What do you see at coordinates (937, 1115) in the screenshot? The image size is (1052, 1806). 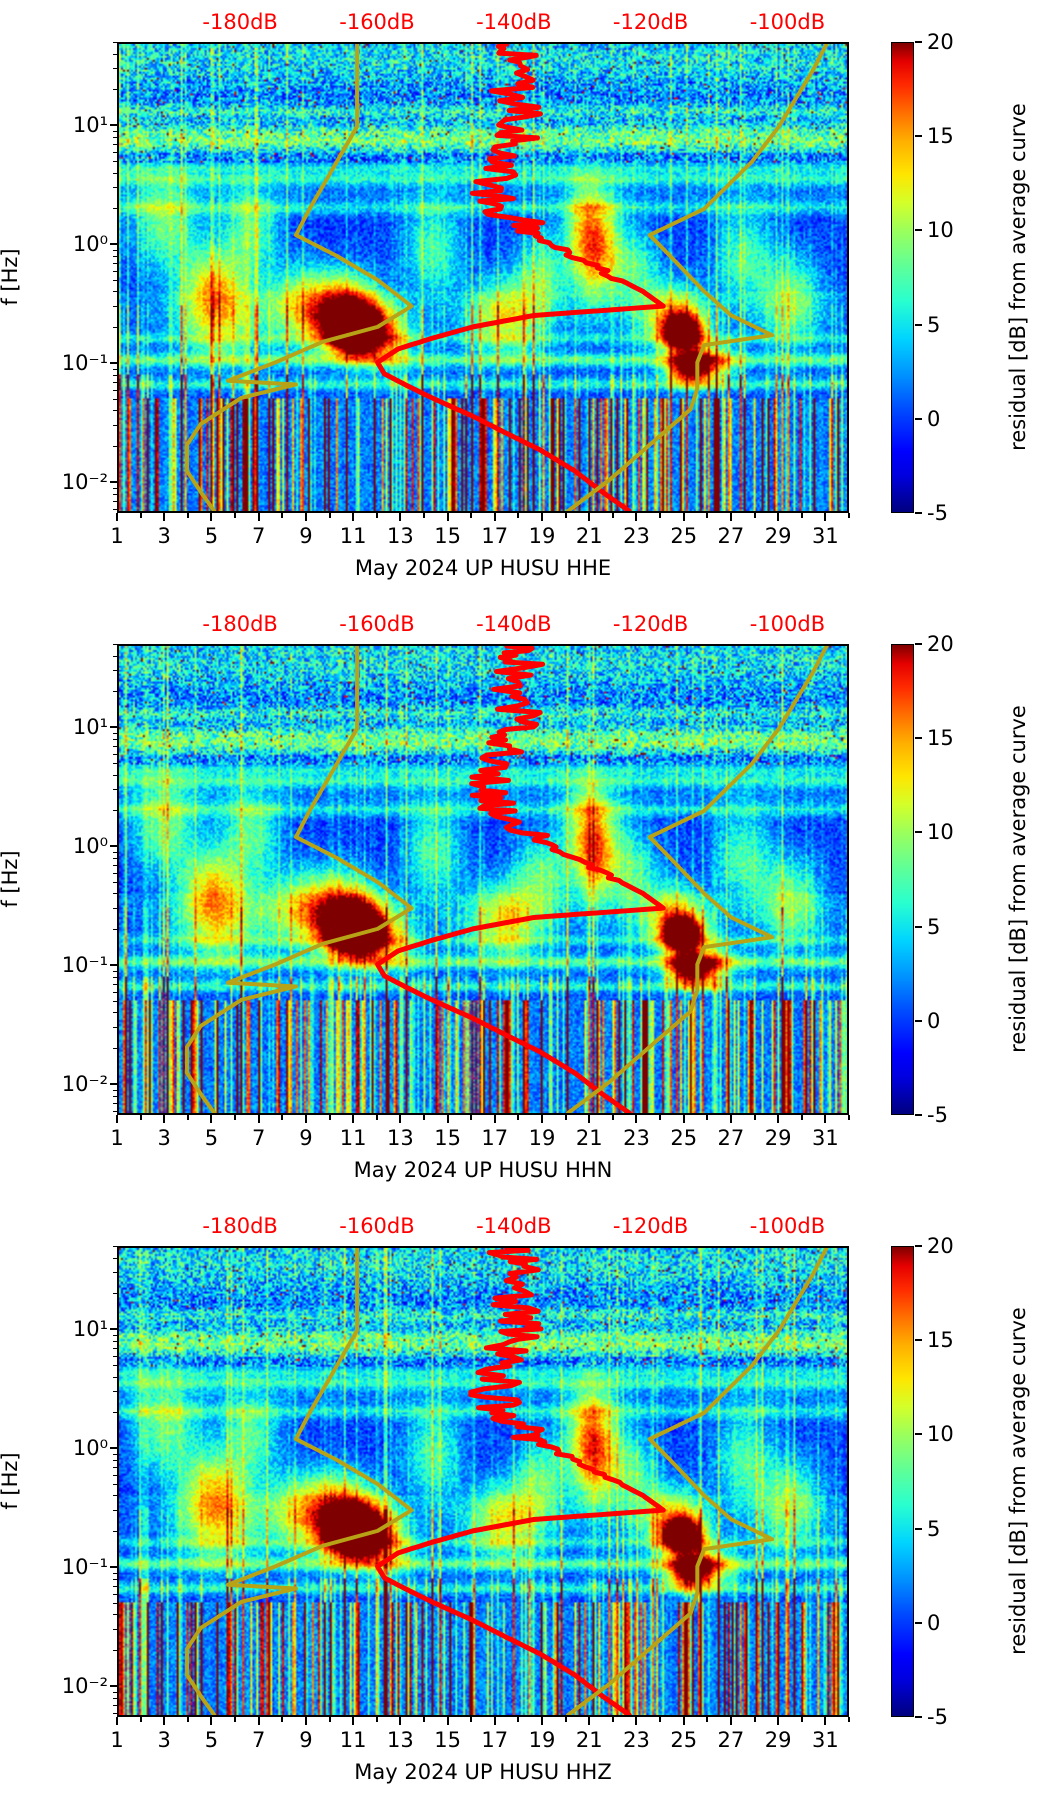 I see `colorbar-tick-label: -5` at bounding box center [937, 1115].